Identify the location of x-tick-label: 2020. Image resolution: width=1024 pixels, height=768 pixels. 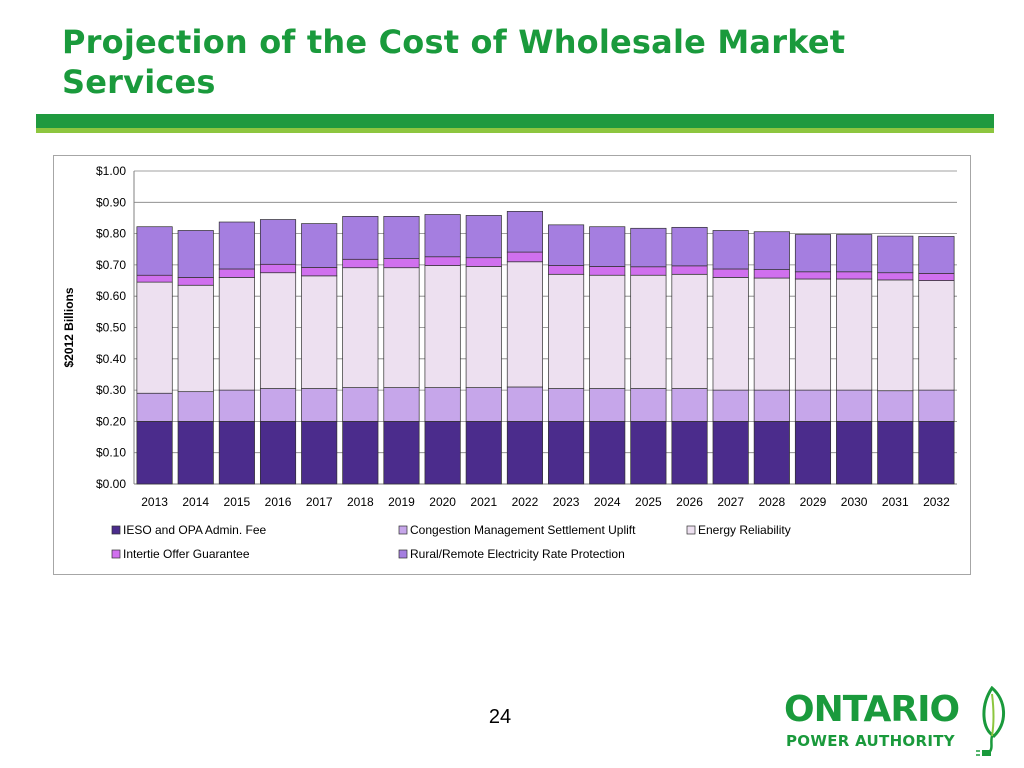
(442, 502).